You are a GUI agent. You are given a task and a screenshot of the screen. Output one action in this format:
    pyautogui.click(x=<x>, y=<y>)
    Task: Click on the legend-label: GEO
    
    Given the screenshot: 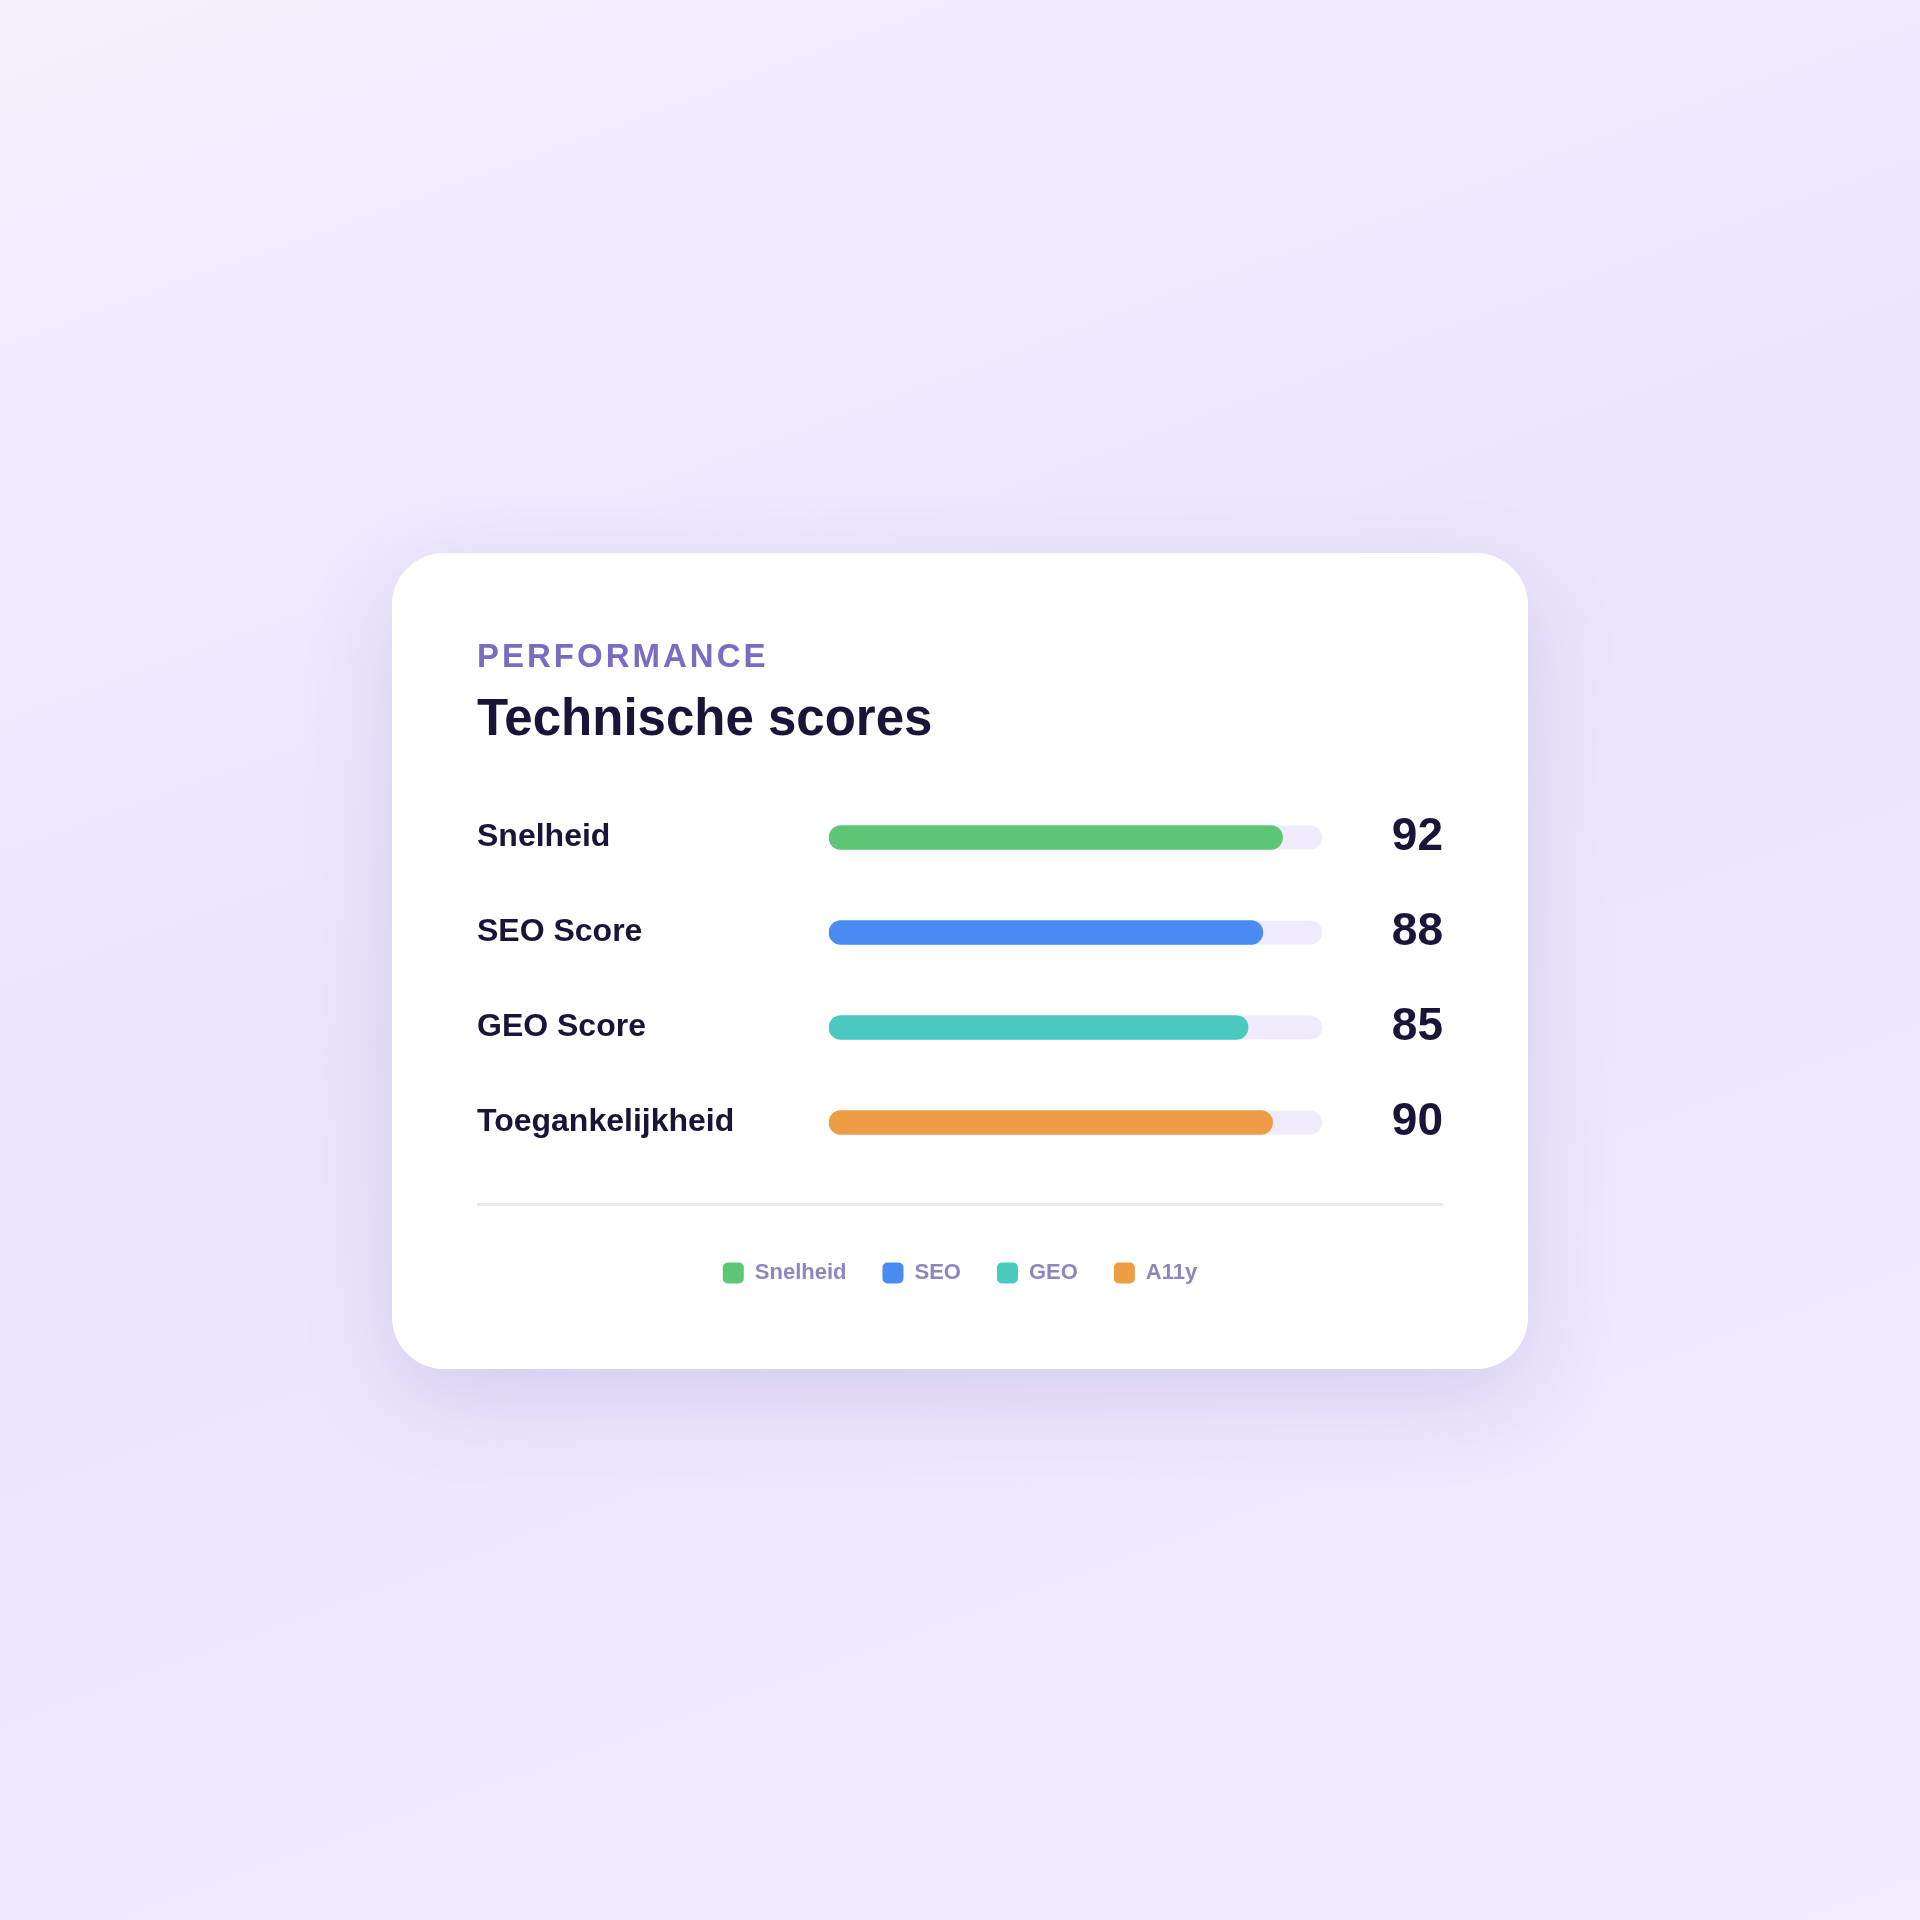 What is the action you would take?
    pyautogui.click(x=1053, y=1272)
    